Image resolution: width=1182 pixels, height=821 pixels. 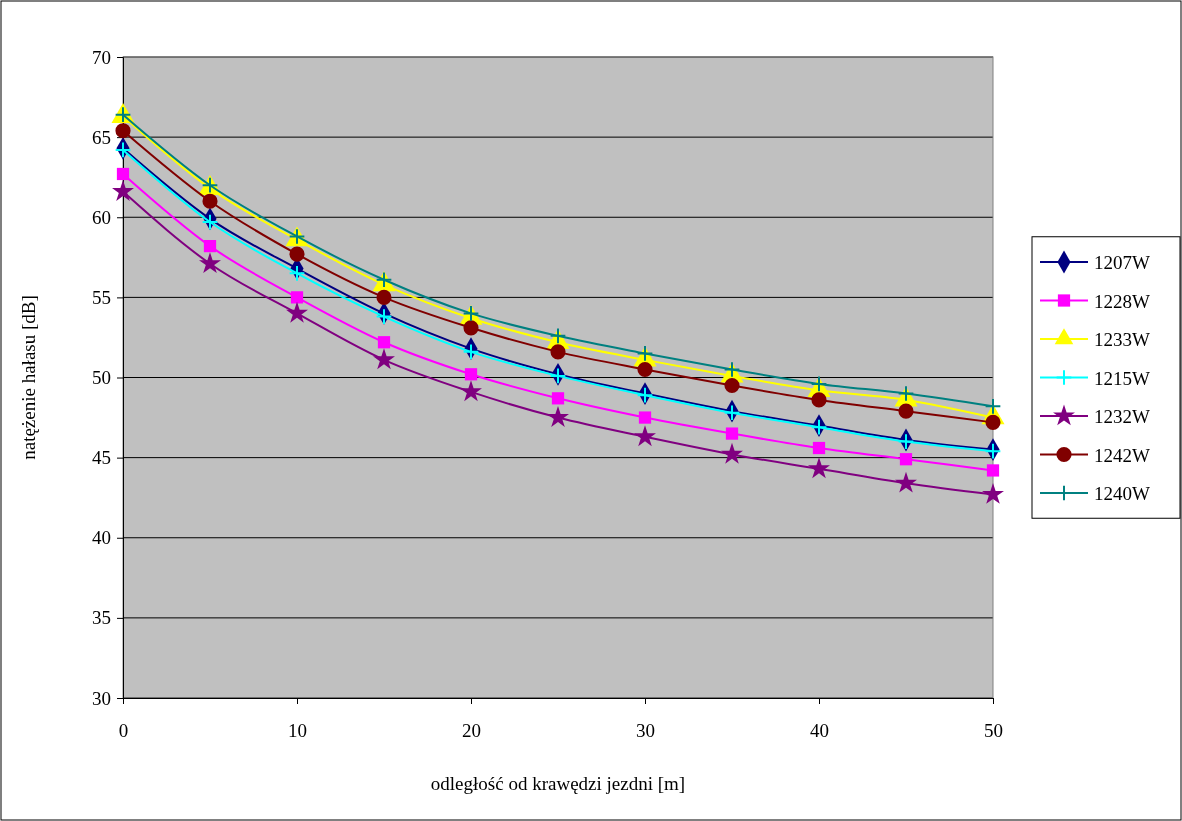 I want to click on y-tick-label: 70, so click(x=101, y=57).